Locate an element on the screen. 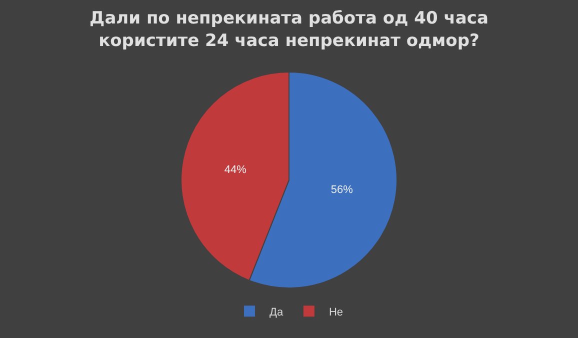  data-label: 56% is located at coordinates (342, 190).